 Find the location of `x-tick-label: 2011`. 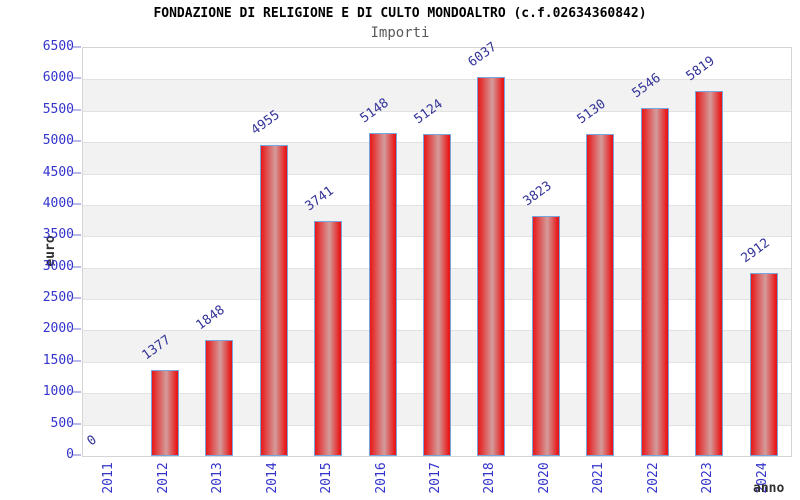

x-tick-label: 2011 is located at coordinates (109, 478).